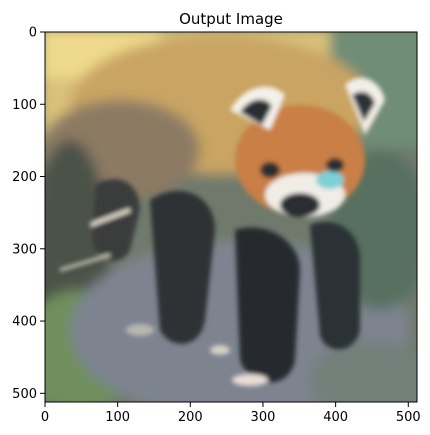 The image size is (430, 435). Describe the element at coordinates (24, 105) in the screenshot. I see `y-tick-label: 100` at that location.